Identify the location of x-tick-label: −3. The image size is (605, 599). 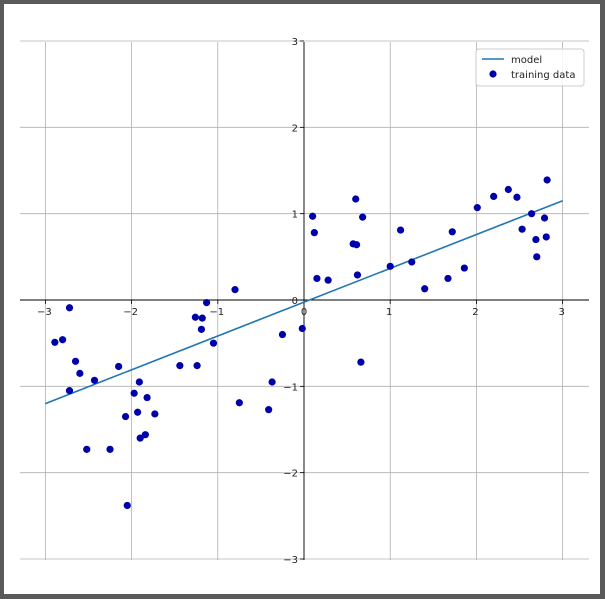
(44, 312).